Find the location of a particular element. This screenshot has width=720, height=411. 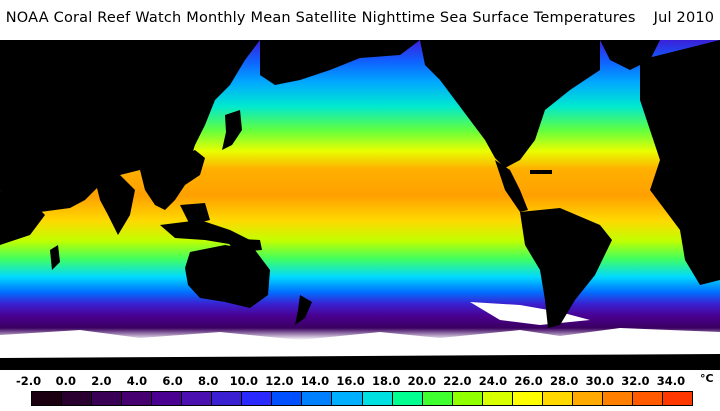

land-caribbean is located at coordinates (541, 172).